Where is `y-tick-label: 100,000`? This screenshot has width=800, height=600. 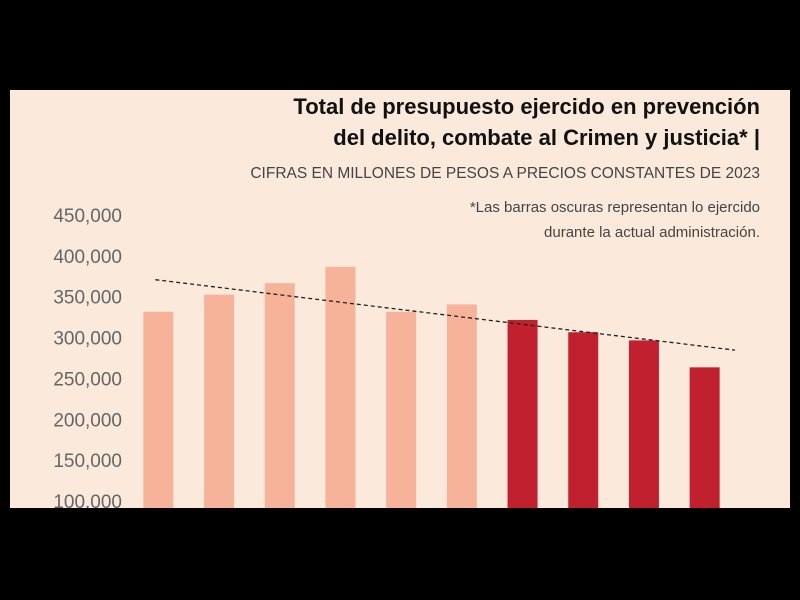 y-tick-label: 100,000 is located at coordinates (87, 502).